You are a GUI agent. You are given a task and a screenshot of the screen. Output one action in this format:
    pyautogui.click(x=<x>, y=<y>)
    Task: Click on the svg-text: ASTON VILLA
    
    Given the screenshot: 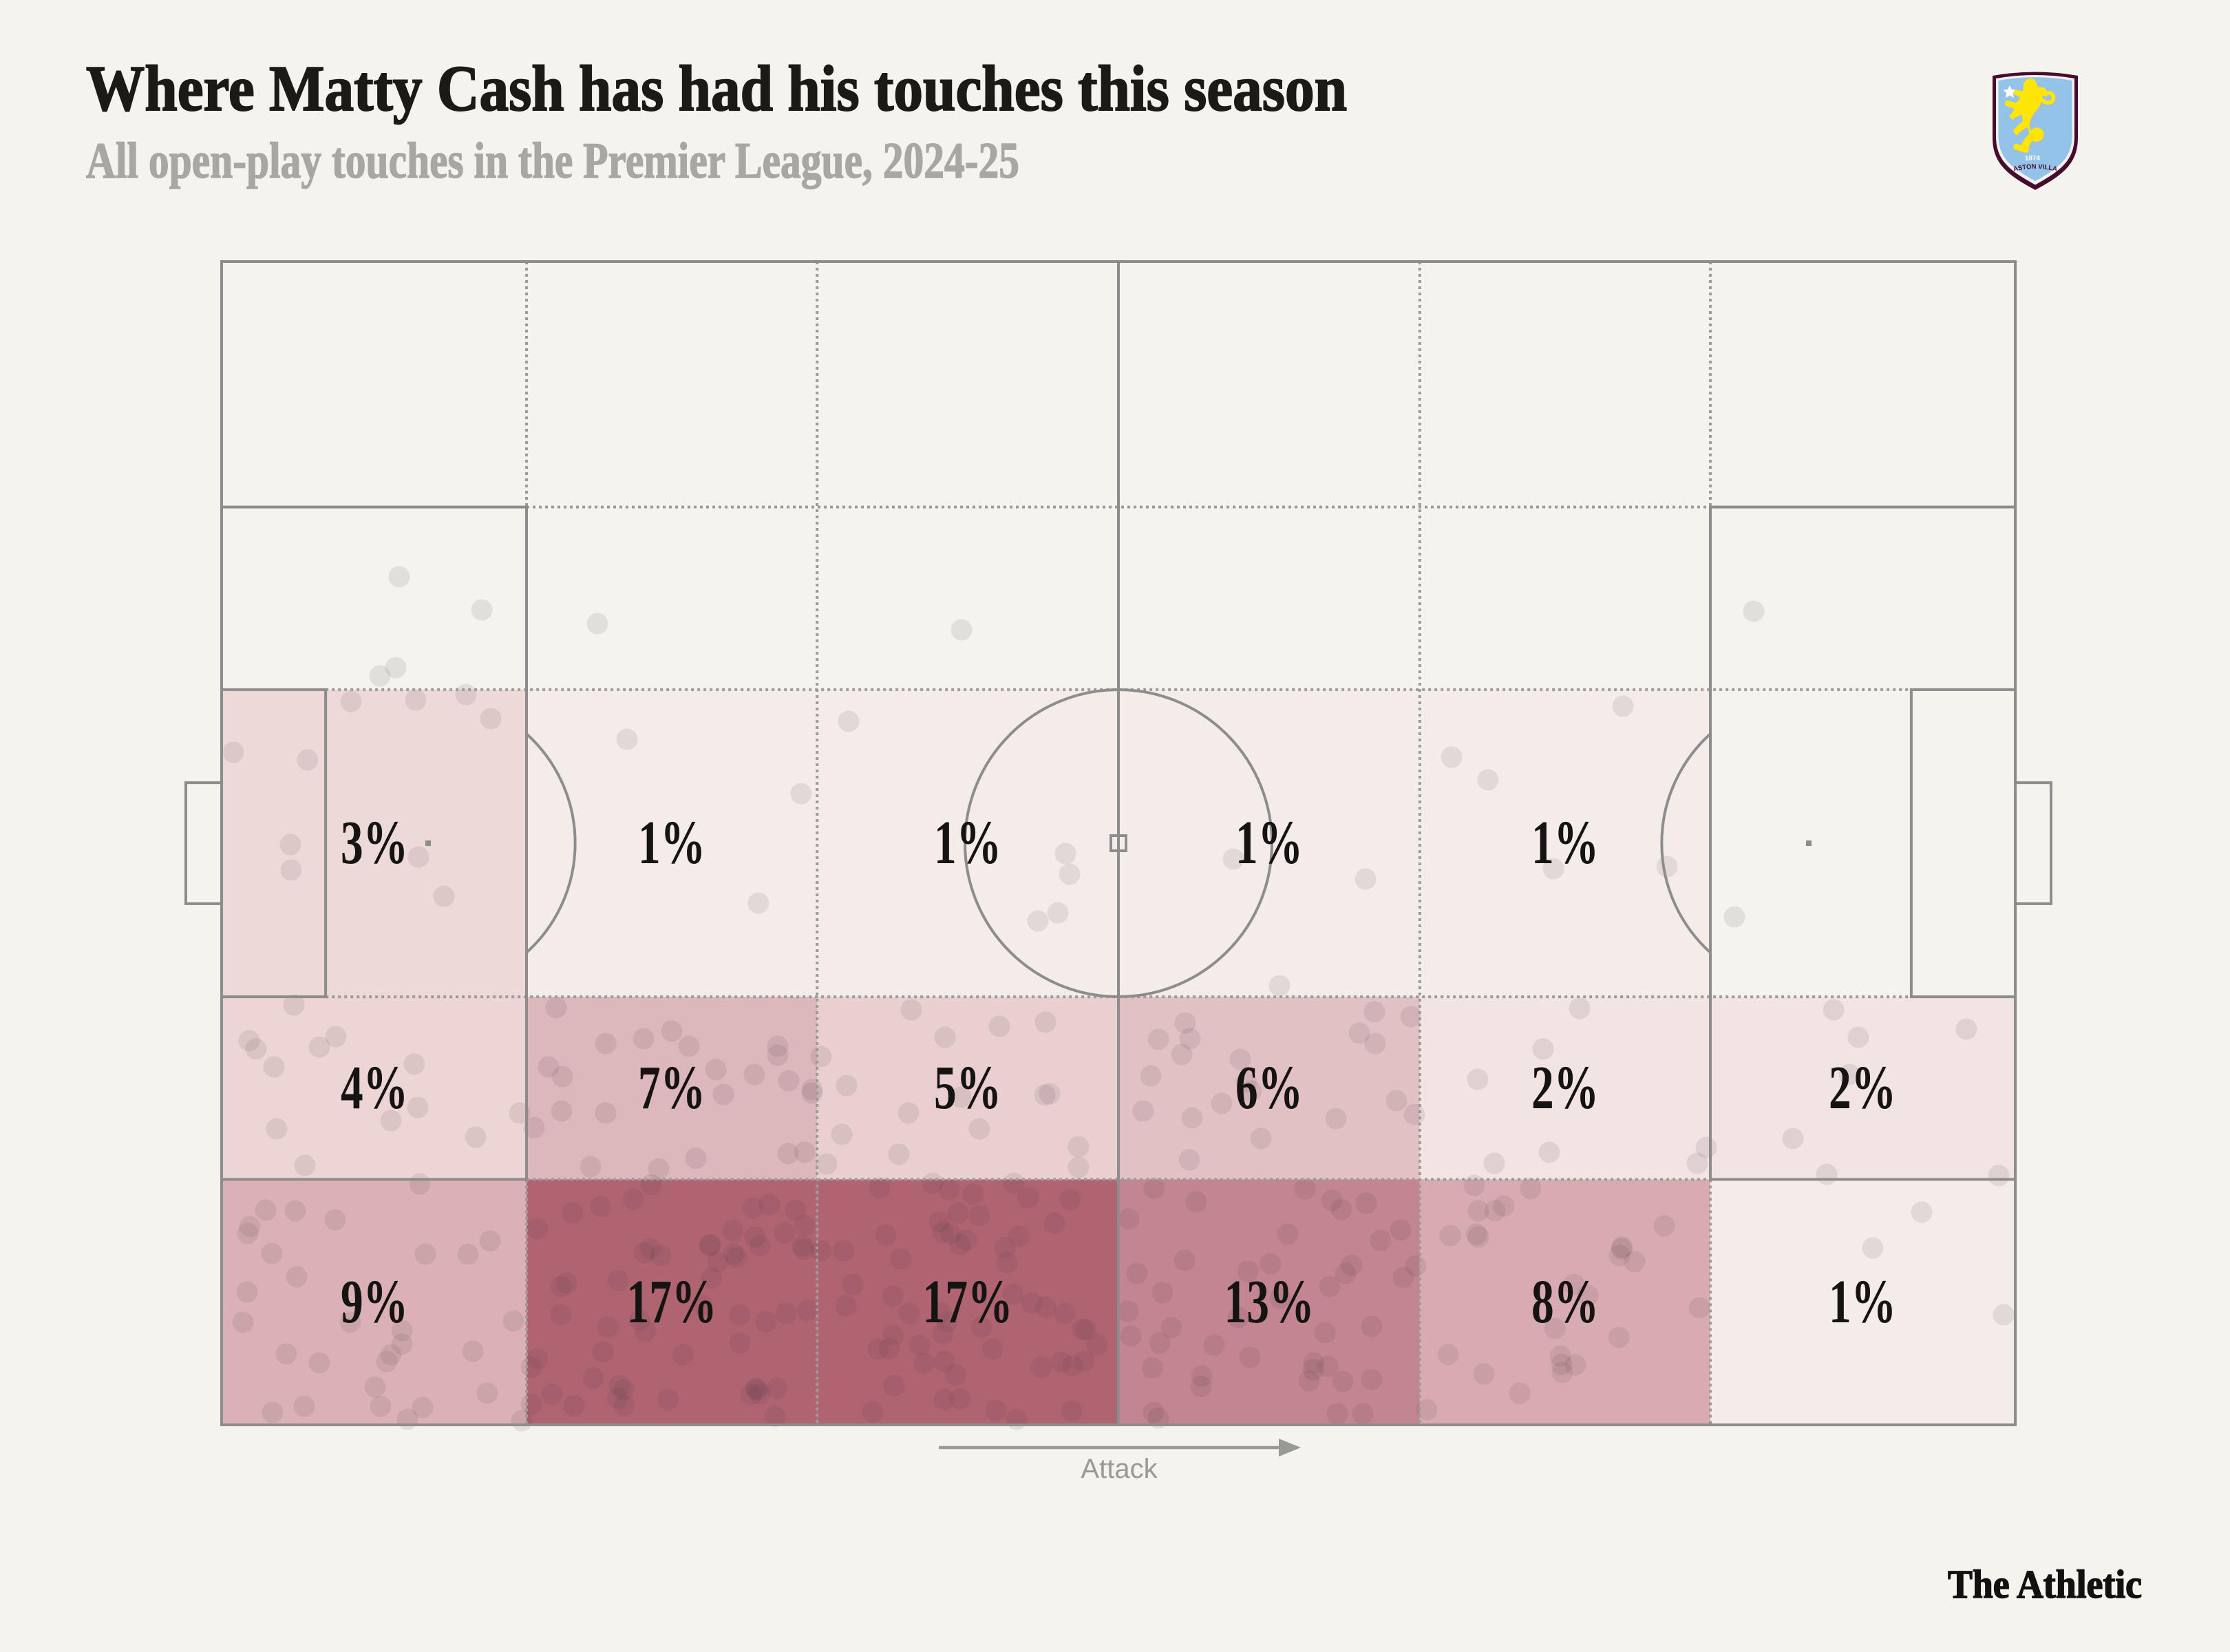 What is the action you would take?
    pyautogui.click(x=2035, y=168)
    